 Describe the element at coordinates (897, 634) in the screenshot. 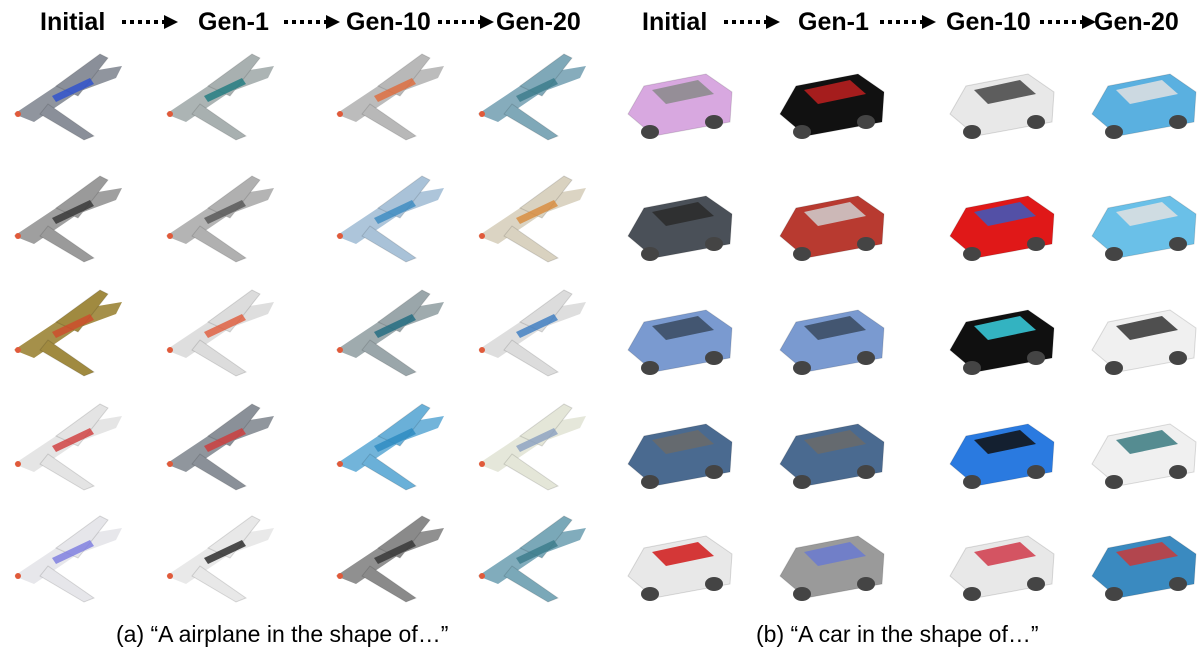

I see `caption-b: (b) “A car in the shape of…”` at that location.